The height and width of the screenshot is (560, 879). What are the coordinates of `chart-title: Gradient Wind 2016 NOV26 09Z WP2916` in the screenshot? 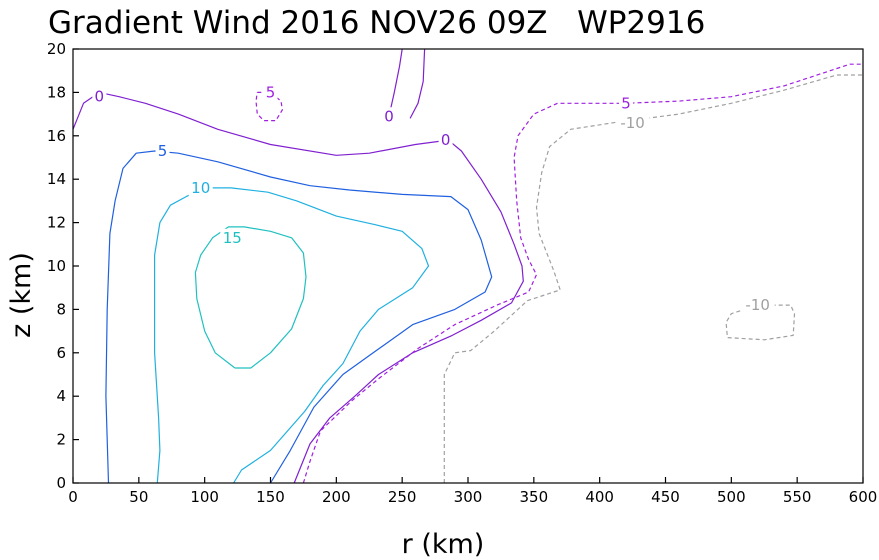 It's located at (376, 23).